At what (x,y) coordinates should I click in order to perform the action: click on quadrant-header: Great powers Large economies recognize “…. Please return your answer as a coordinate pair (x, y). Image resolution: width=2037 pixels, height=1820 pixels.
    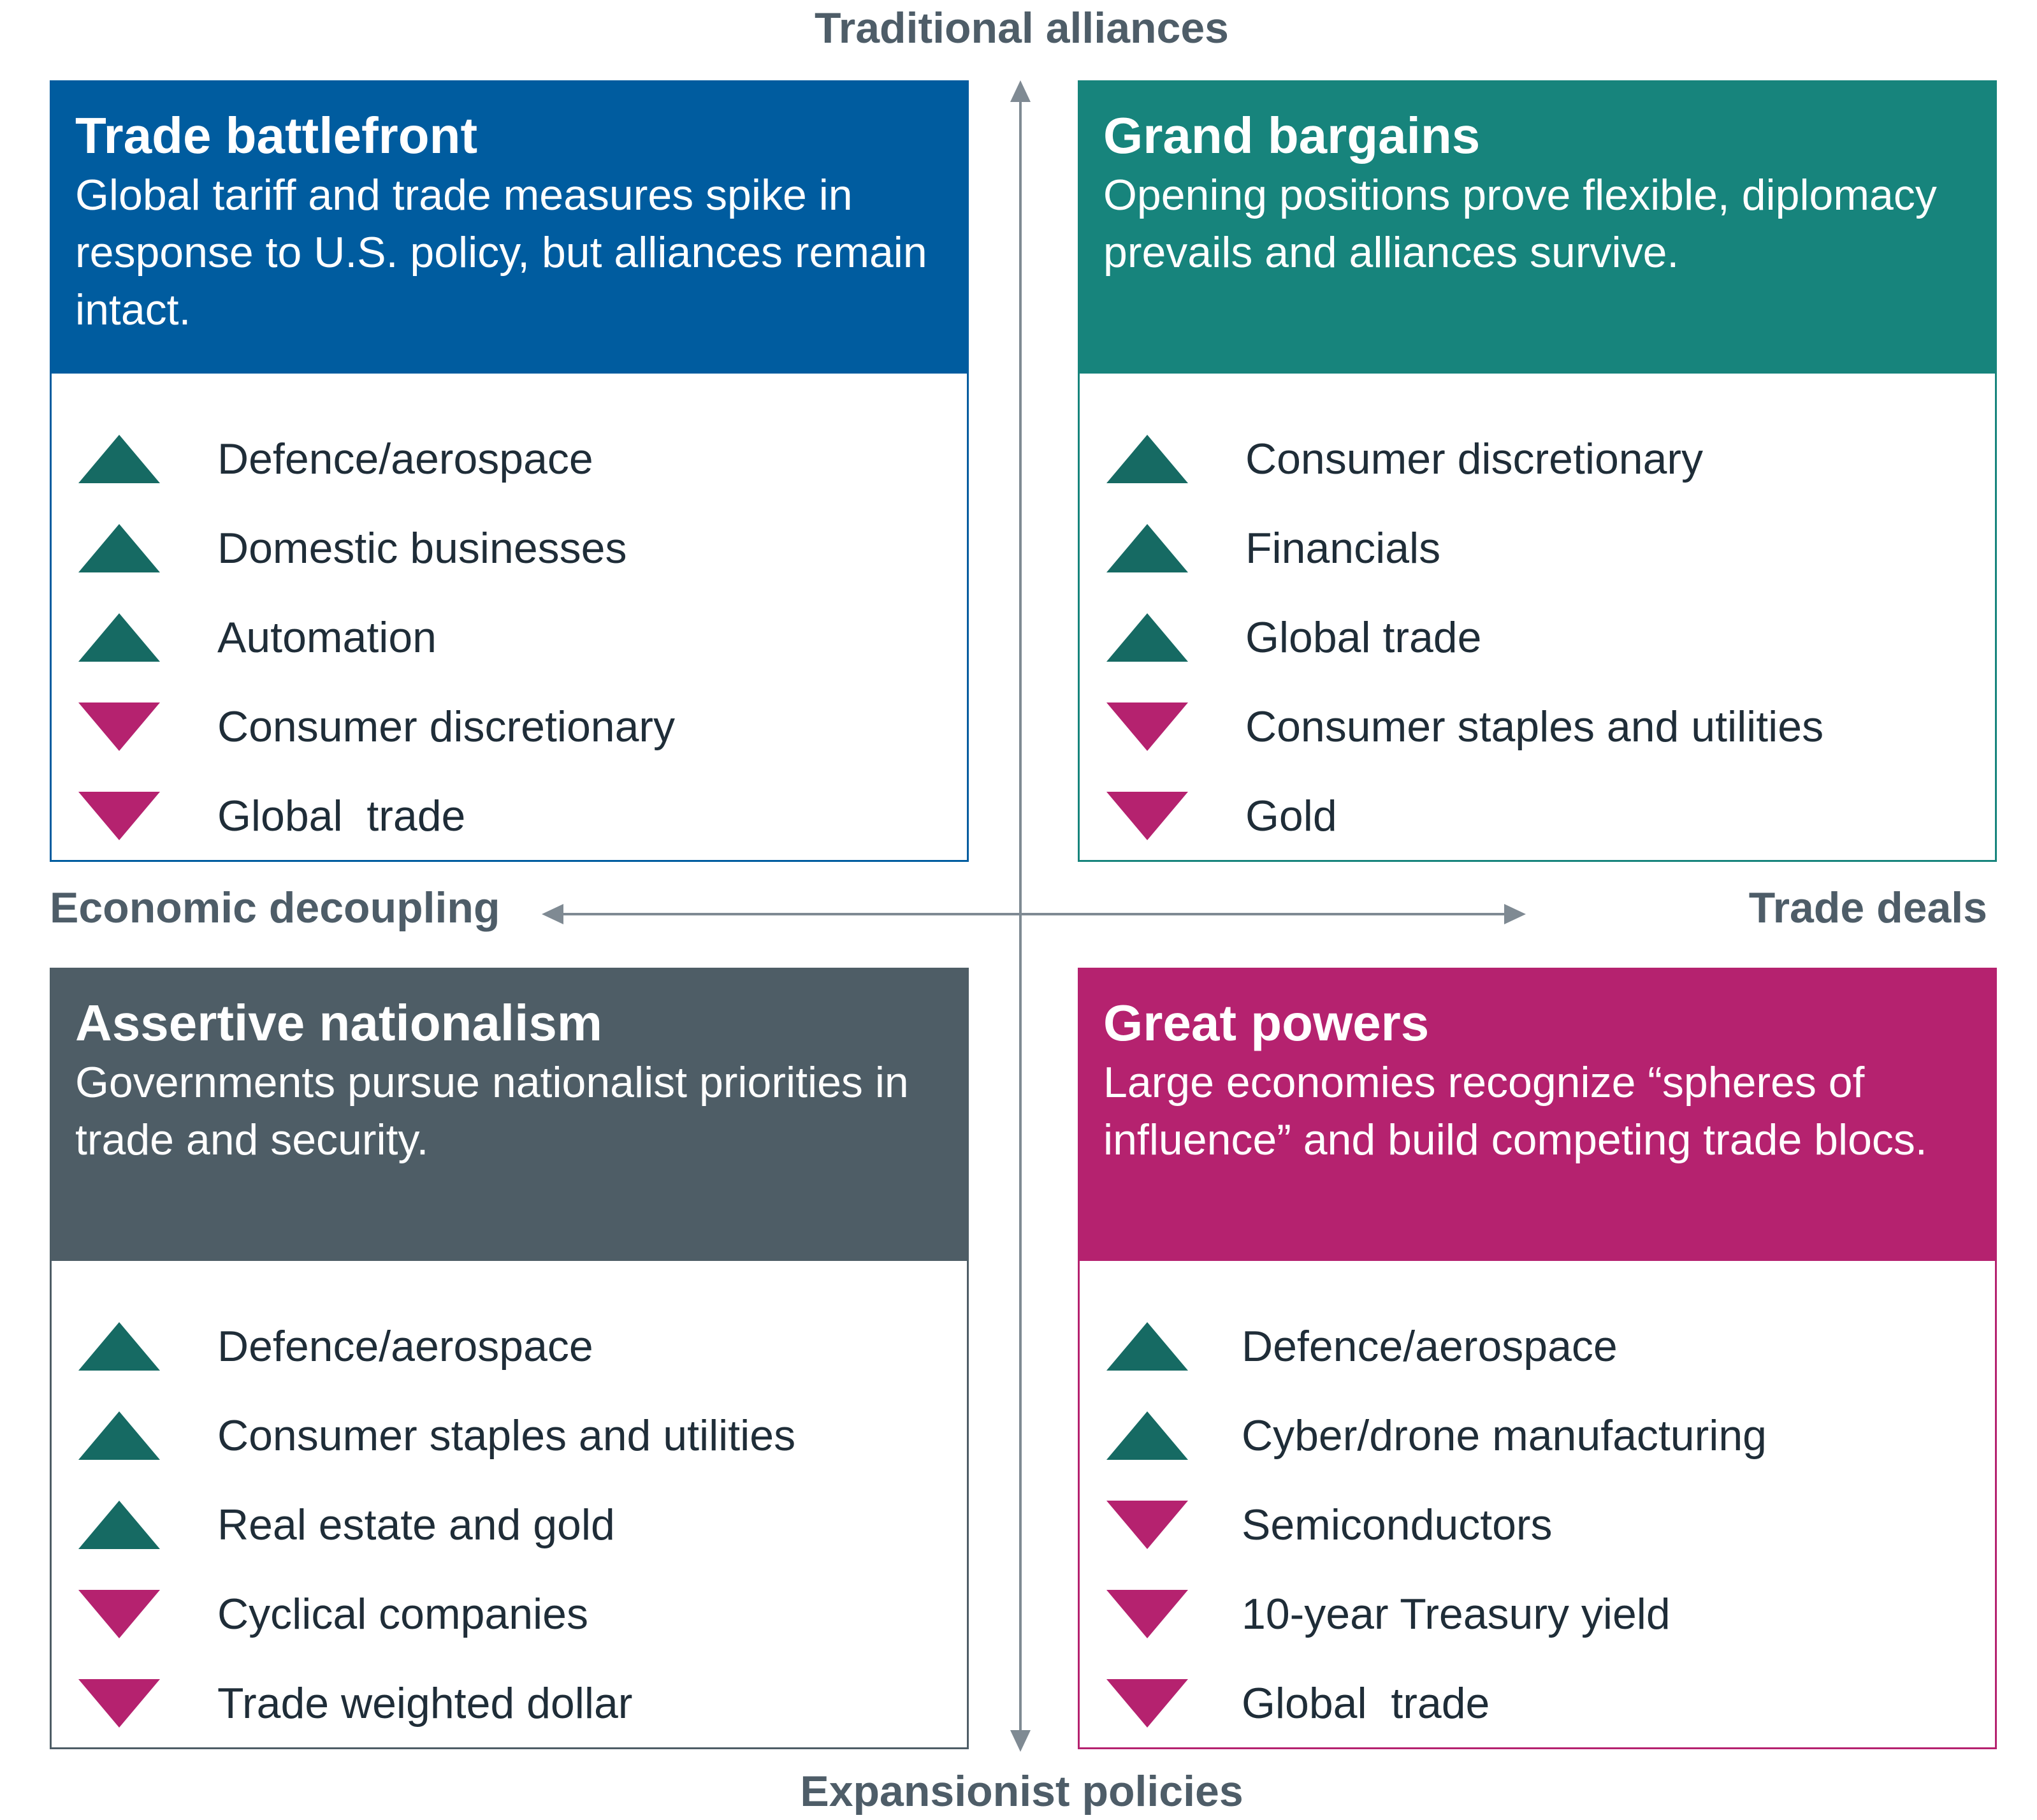
    Looking at the image, I should click on (1538, 1115).